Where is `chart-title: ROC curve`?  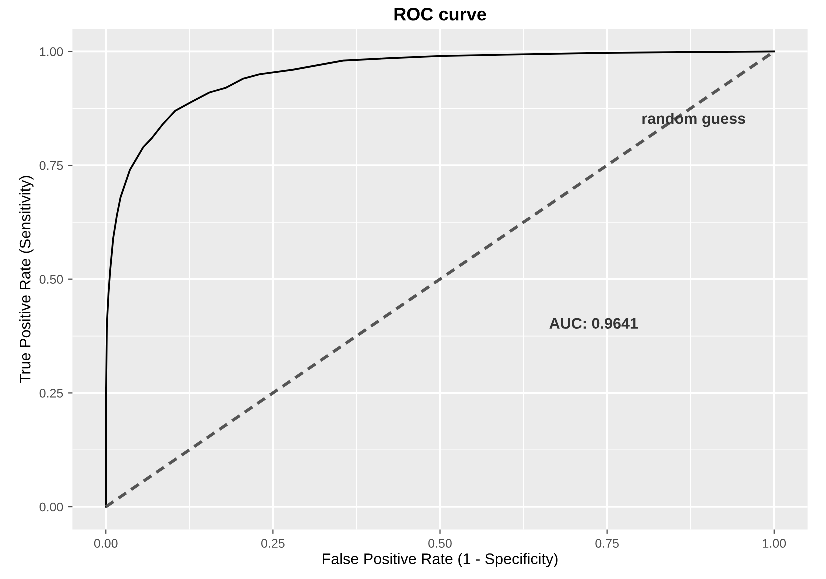
chart-title: ROC curve is located at coordinates (440, 14).